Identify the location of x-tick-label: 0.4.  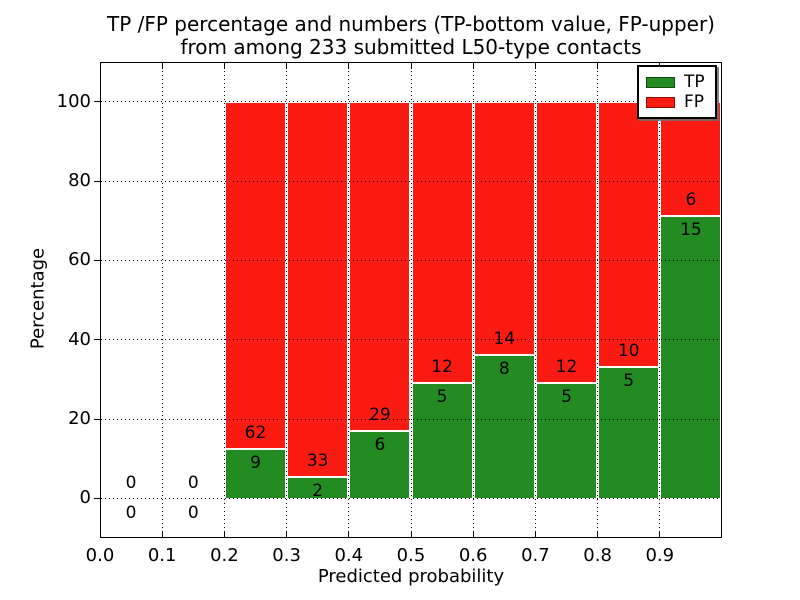
(349, 555).